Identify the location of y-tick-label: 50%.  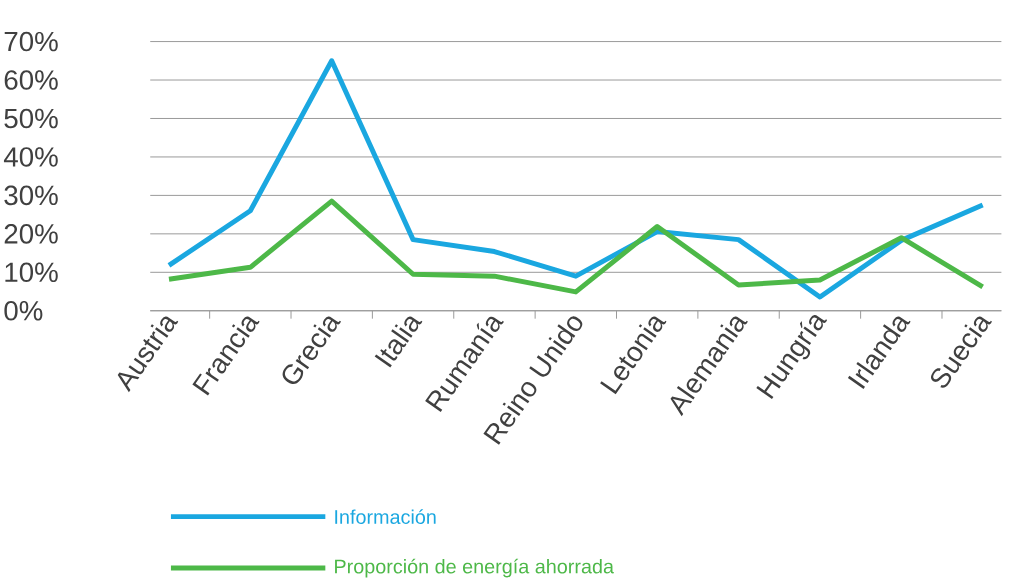
(31, 118).